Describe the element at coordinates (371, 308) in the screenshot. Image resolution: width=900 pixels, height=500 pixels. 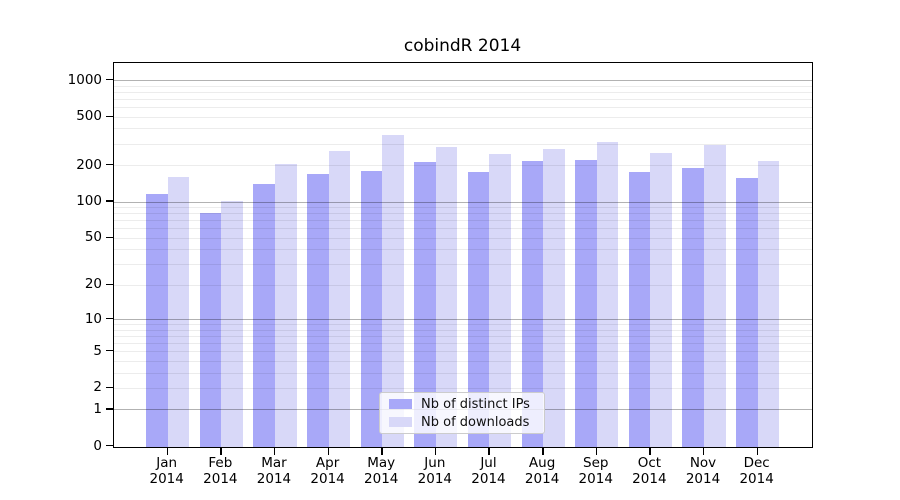
I see `bar-may-distinct-ips` at that location.